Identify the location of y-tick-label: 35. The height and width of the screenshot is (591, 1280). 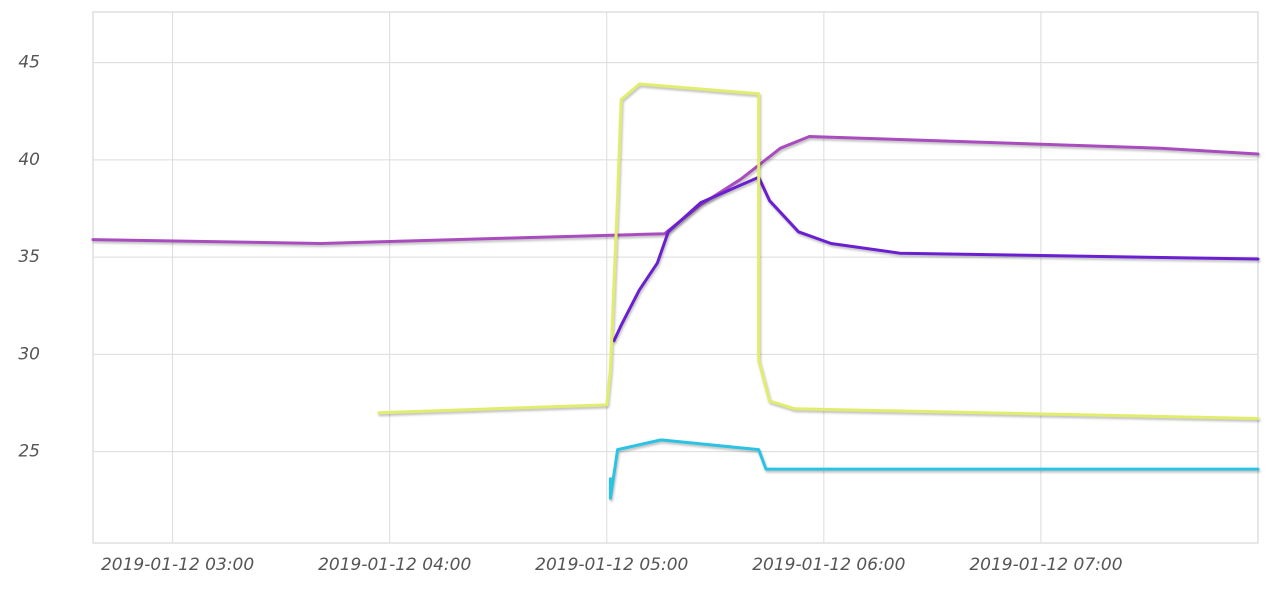
(29, 257).